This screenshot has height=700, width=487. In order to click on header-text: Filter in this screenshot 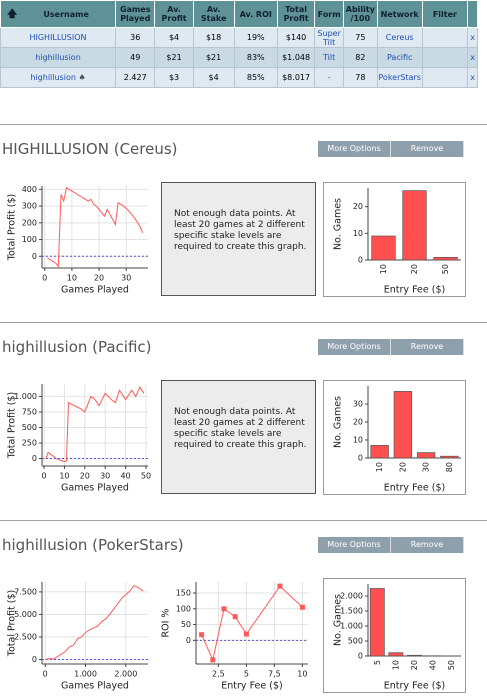, I will do `click(444, 14)`.